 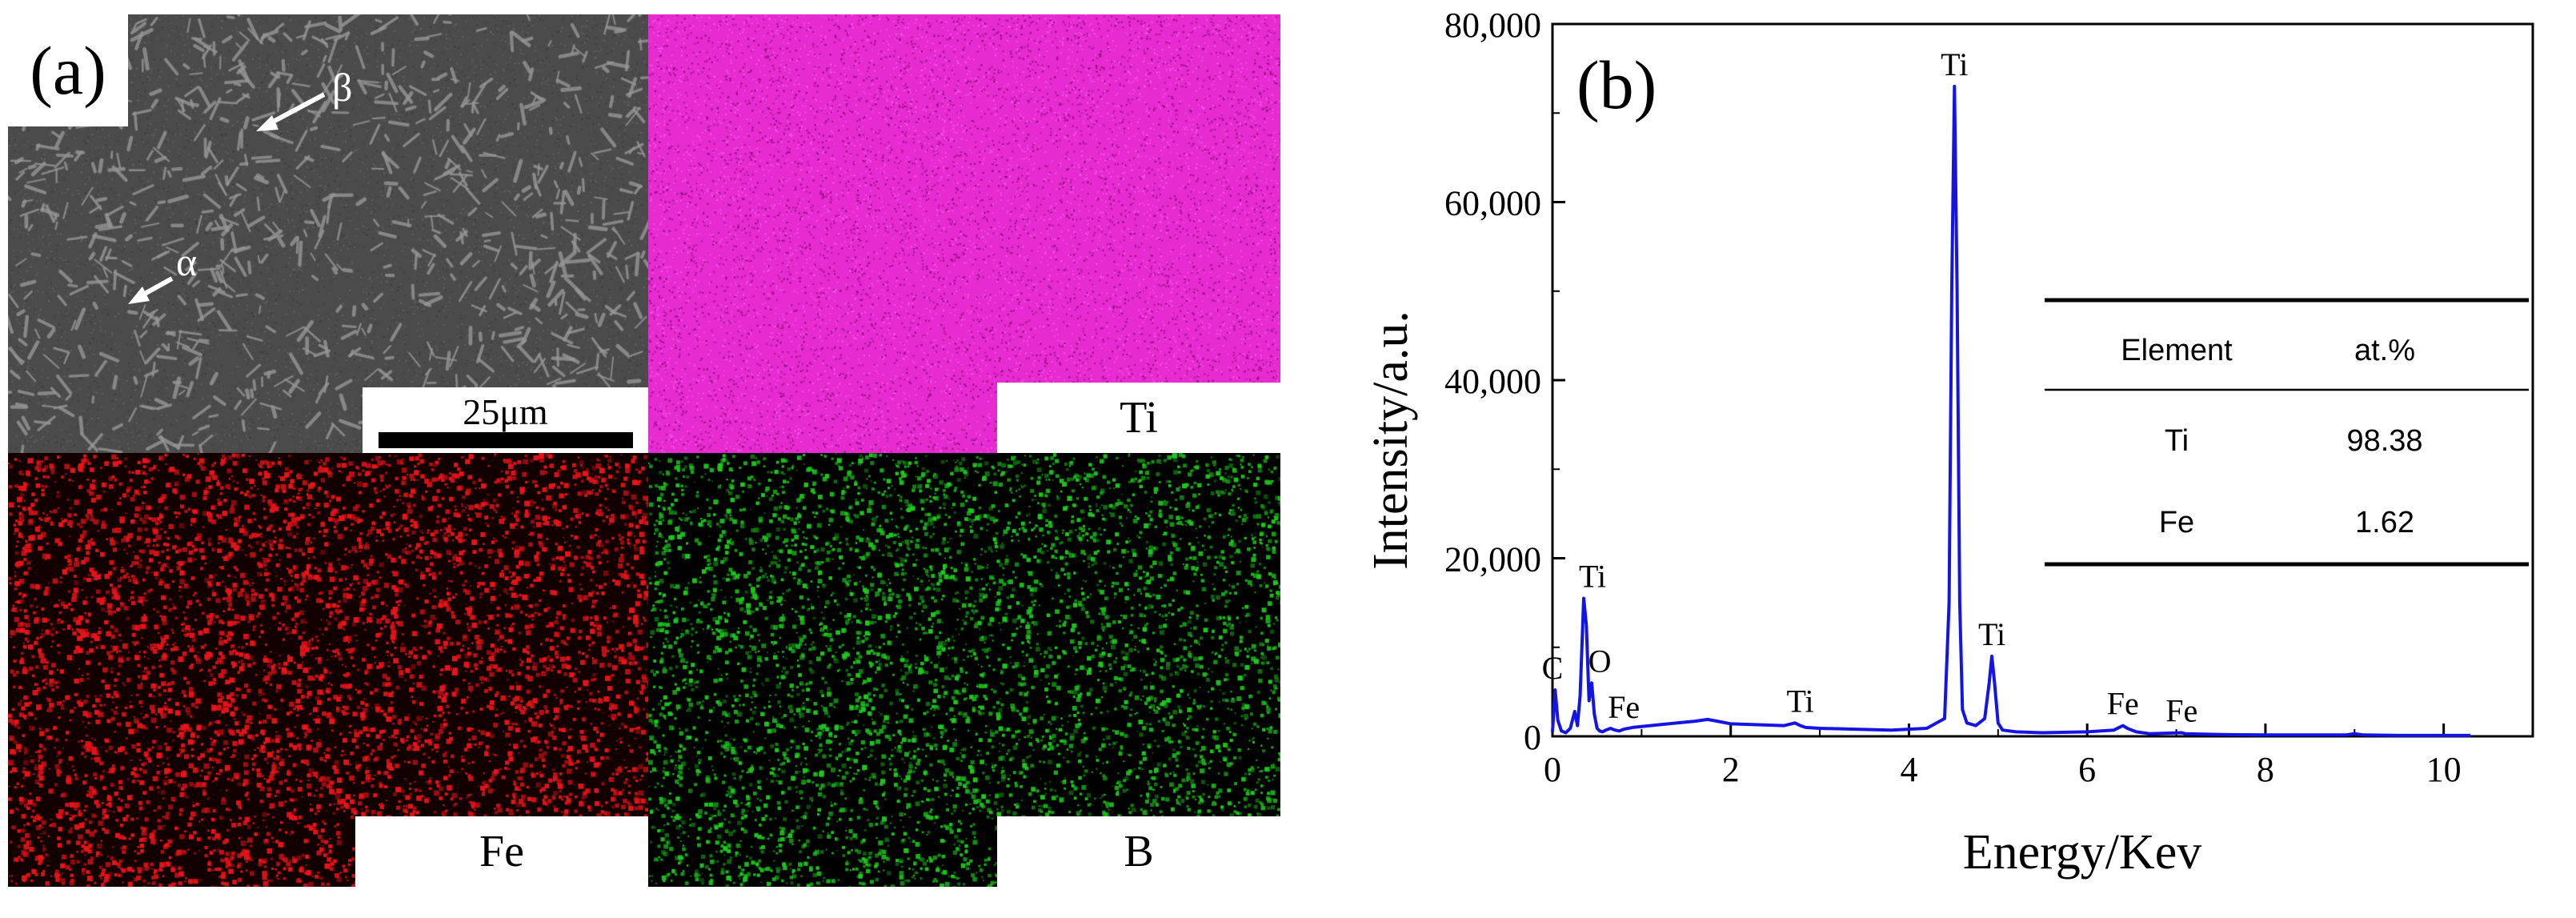 What do you see at coordinates (1138, 418) in the screenshot?
I see `ti-map-label: Ti` at bounding box center [1138, 418].